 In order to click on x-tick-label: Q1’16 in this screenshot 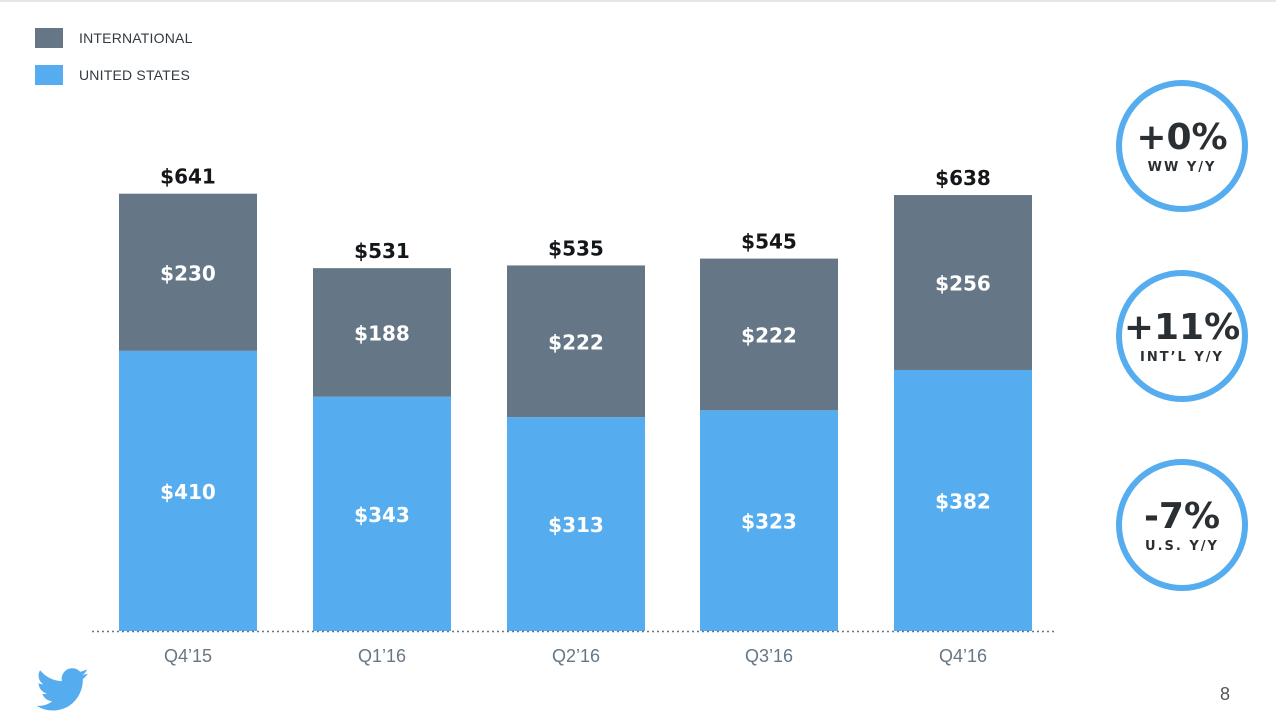, I will do `click(382, 656)`.